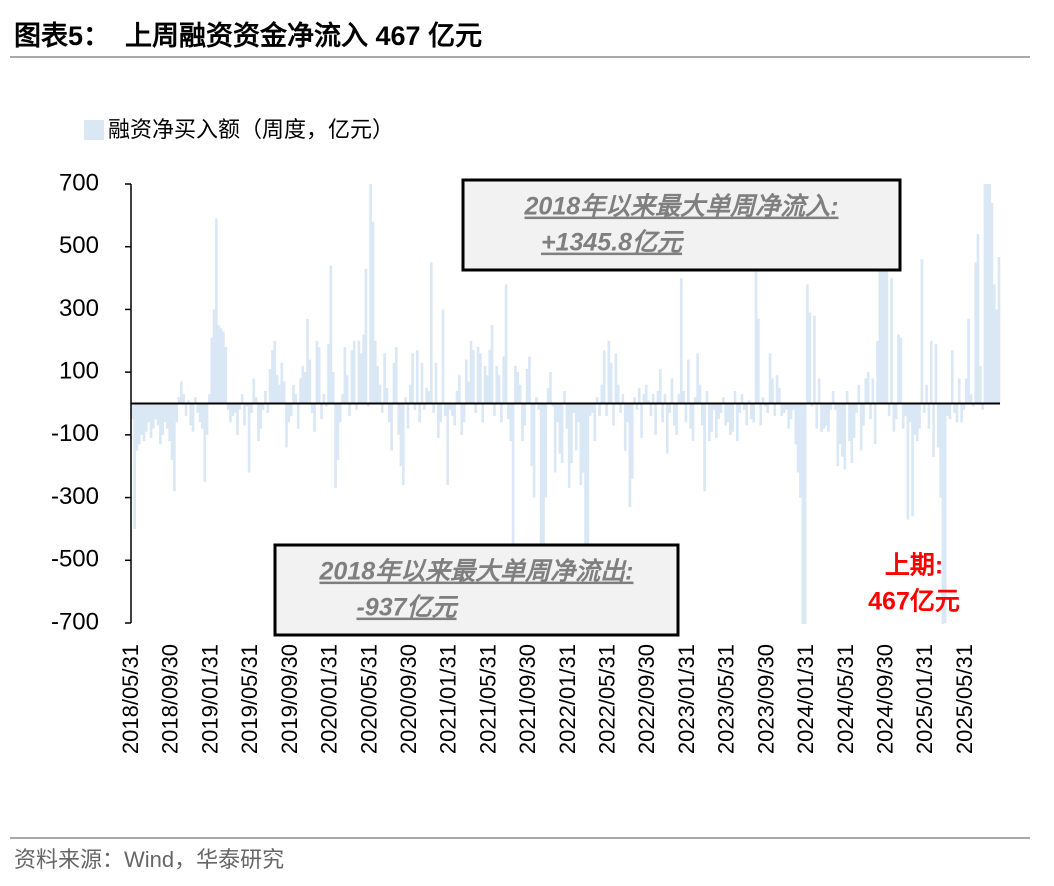 This screenshot has height=886, width=1054. I want to click on x-tick-label: 2019/09/30, so click(289, 699).